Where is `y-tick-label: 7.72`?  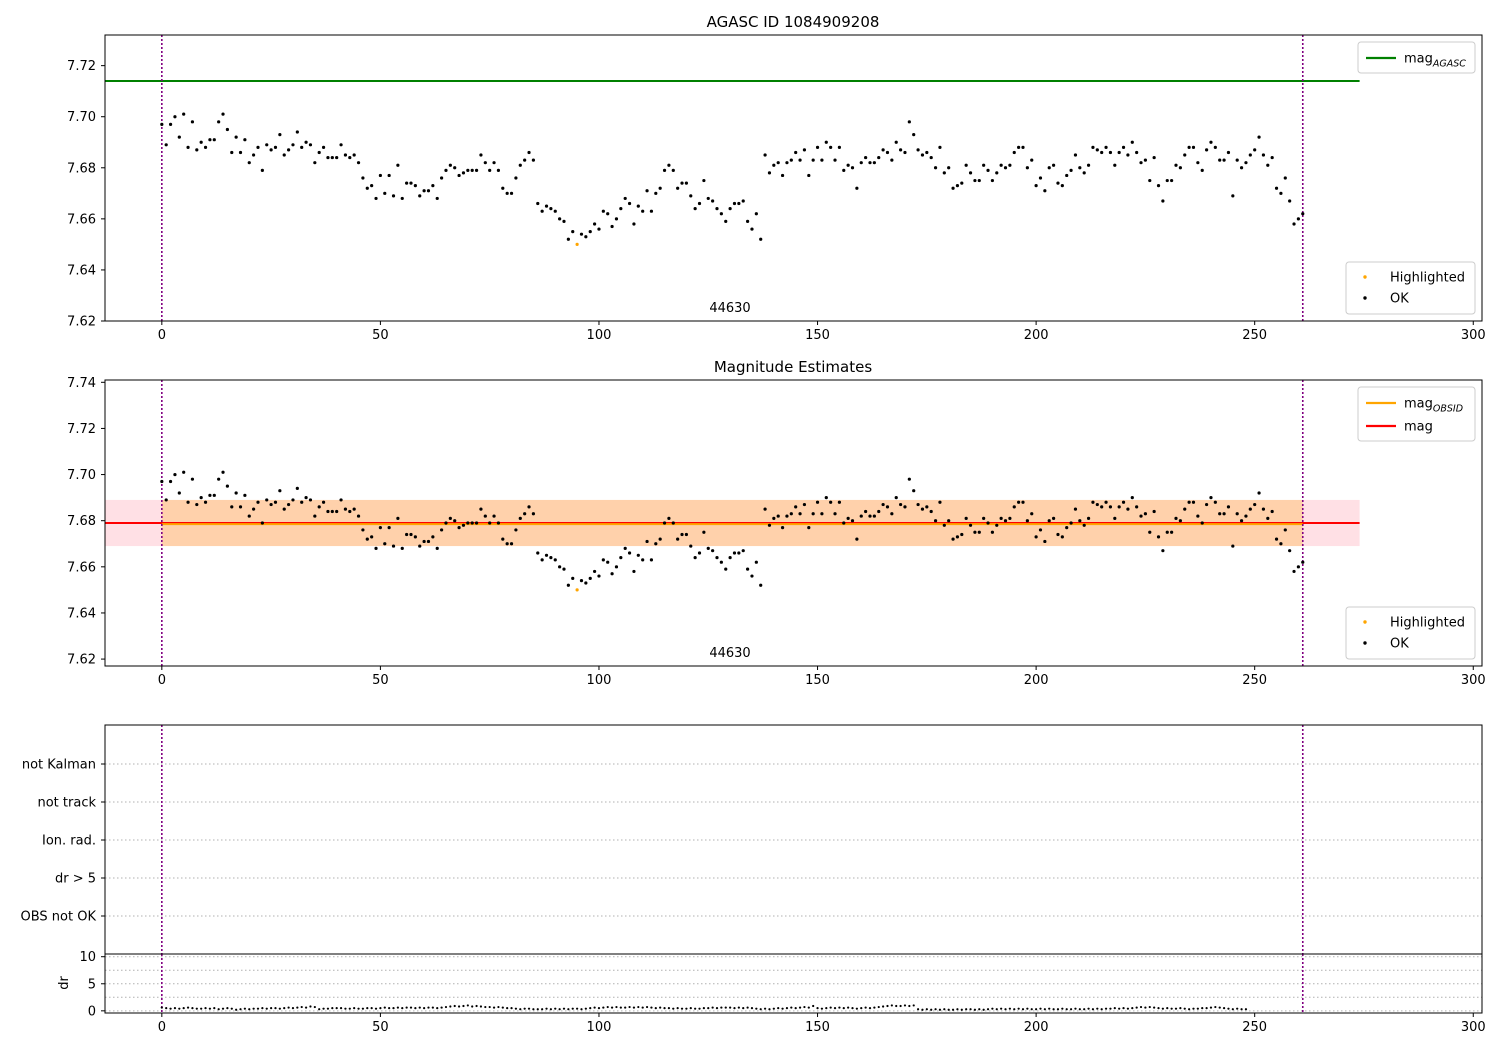 y-tick-label: 7.72 is located at coordinates (81, 66).